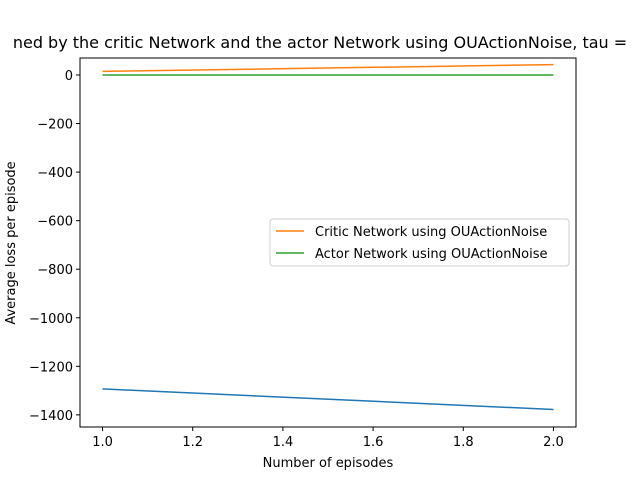 The height and width of the screenshot is (480, 640). I want to click on y-tick-label: −400, so click(55, 173).